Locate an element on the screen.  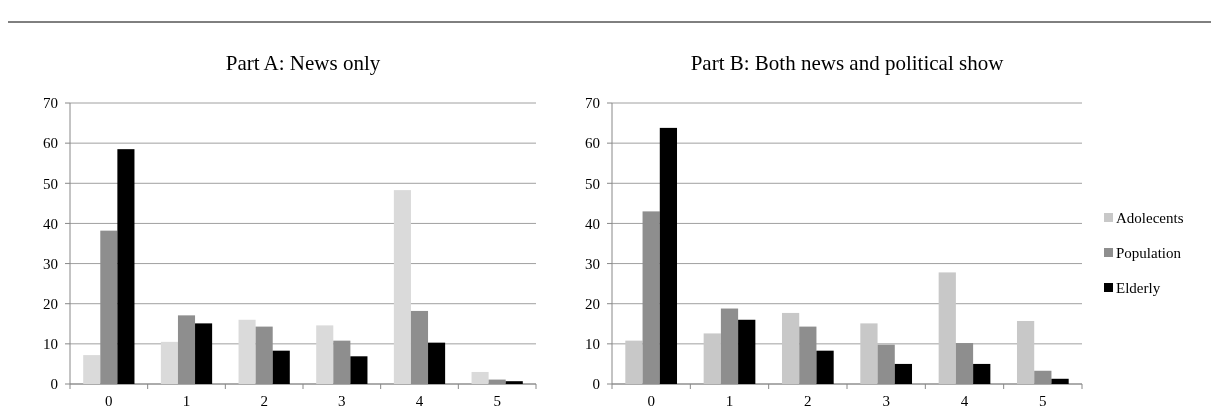
legend-label: Adolecents is located at coordinates (1150, 218).